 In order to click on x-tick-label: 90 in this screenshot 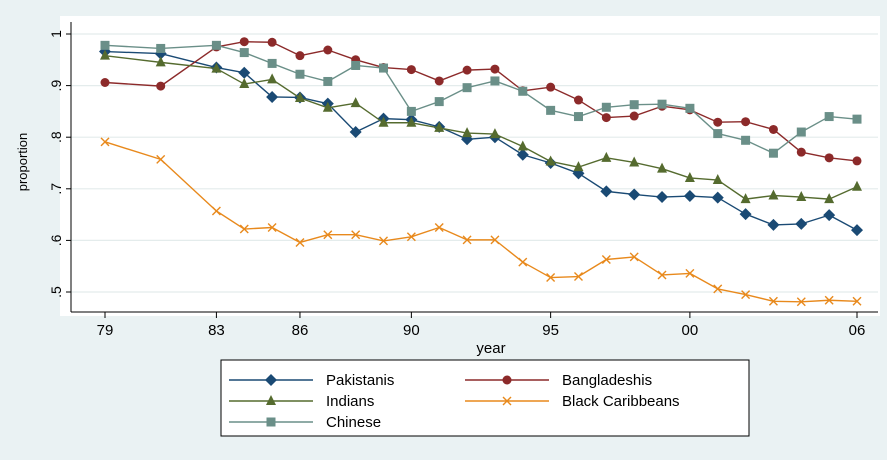, I will do `click(411, 330)`.